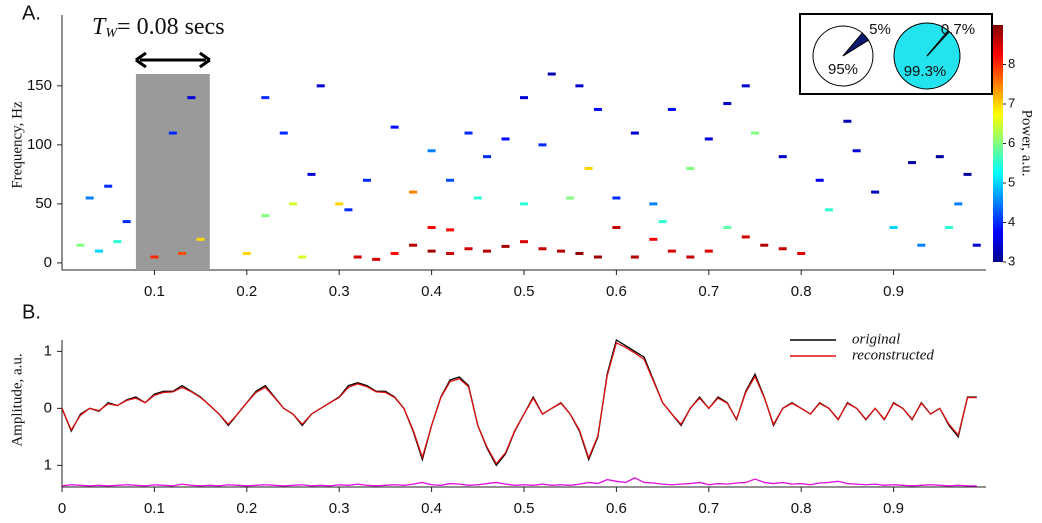 Image resolution: width=1042 pixels, height=523 pixels. Describe the element at coordinates (880, 29) in the screenshot. I see `pie-label: 5%` at that location.